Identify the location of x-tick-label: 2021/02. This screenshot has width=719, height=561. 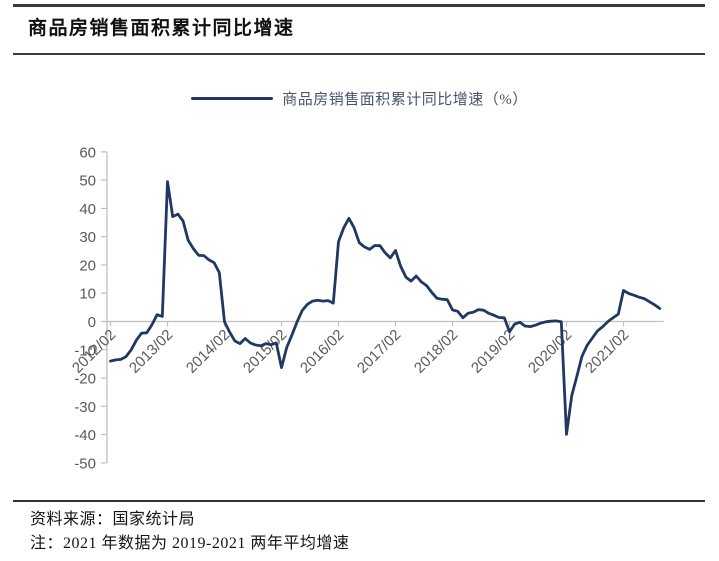
(607, 351).